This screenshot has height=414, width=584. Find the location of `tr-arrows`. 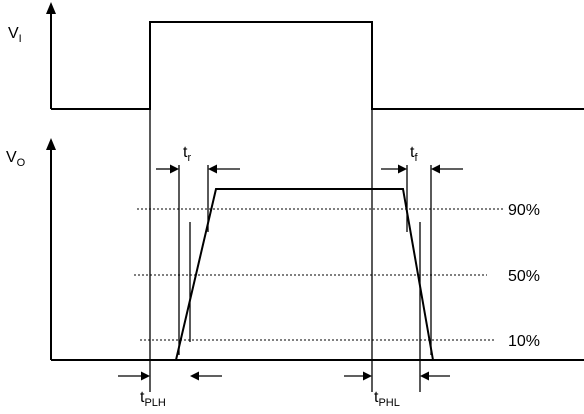

tr-arrows is located at coordinates (198, 169).